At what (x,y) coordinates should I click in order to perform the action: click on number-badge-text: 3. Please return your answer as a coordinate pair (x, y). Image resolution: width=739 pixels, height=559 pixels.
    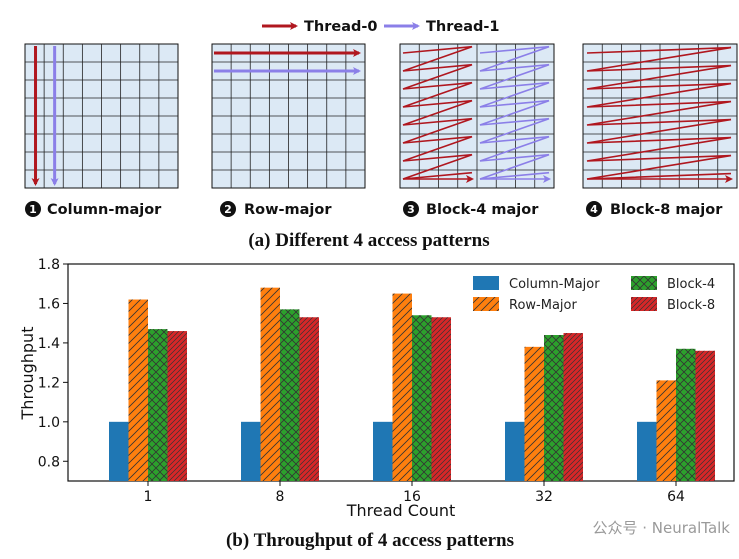
    Looking at the image, I should click on (411, 209).